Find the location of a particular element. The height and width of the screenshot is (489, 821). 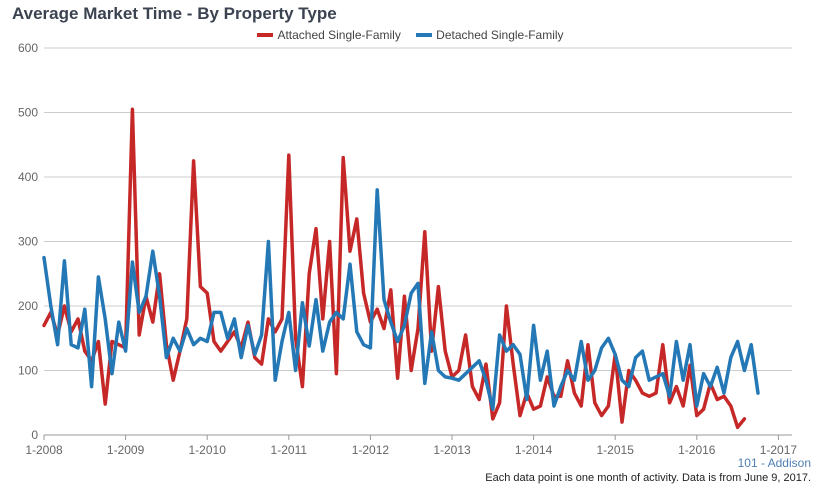

legend-swatch-detached is located at coordinates (424, 35).